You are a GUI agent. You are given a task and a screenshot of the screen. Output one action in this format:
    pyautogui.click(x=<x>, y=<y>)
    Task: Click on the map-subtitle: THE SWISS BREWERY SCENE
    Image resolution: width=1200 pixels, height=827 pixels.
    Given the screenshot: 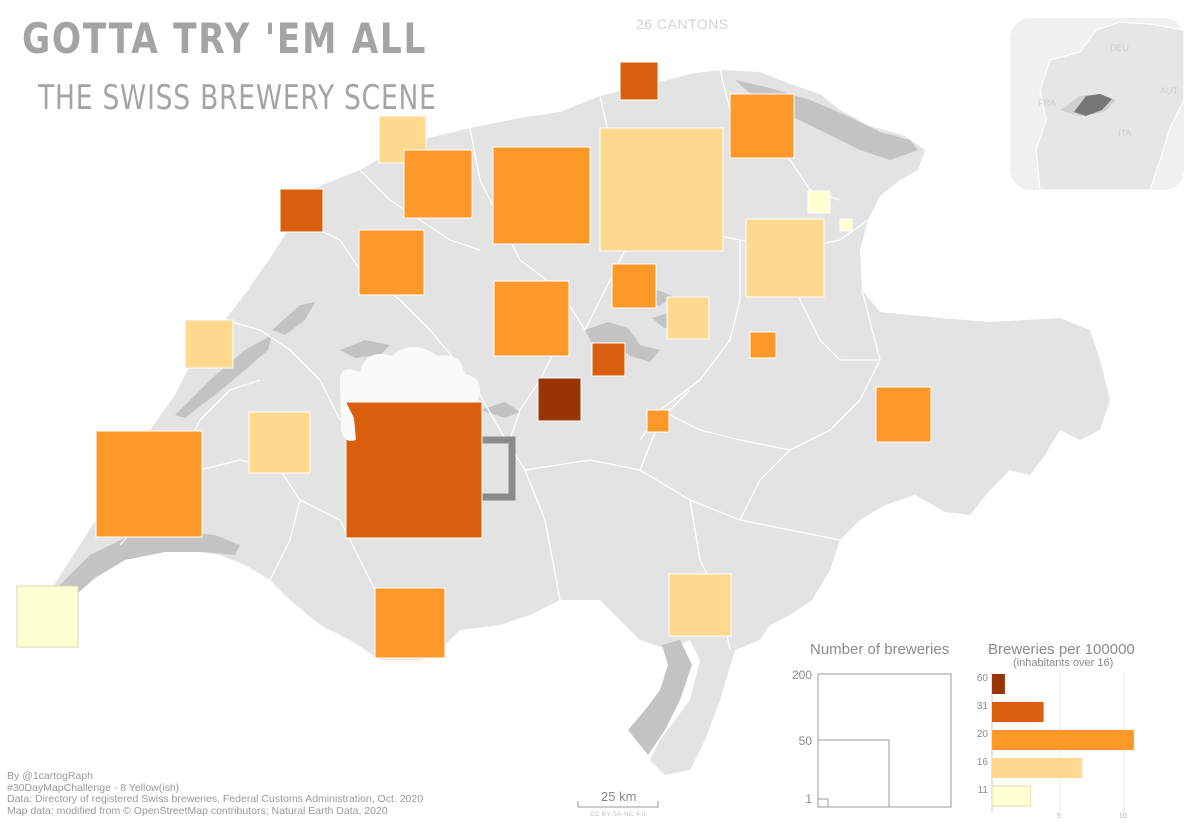 What is the action you would take?
    pyautogui.click(x=237, y=98)
    